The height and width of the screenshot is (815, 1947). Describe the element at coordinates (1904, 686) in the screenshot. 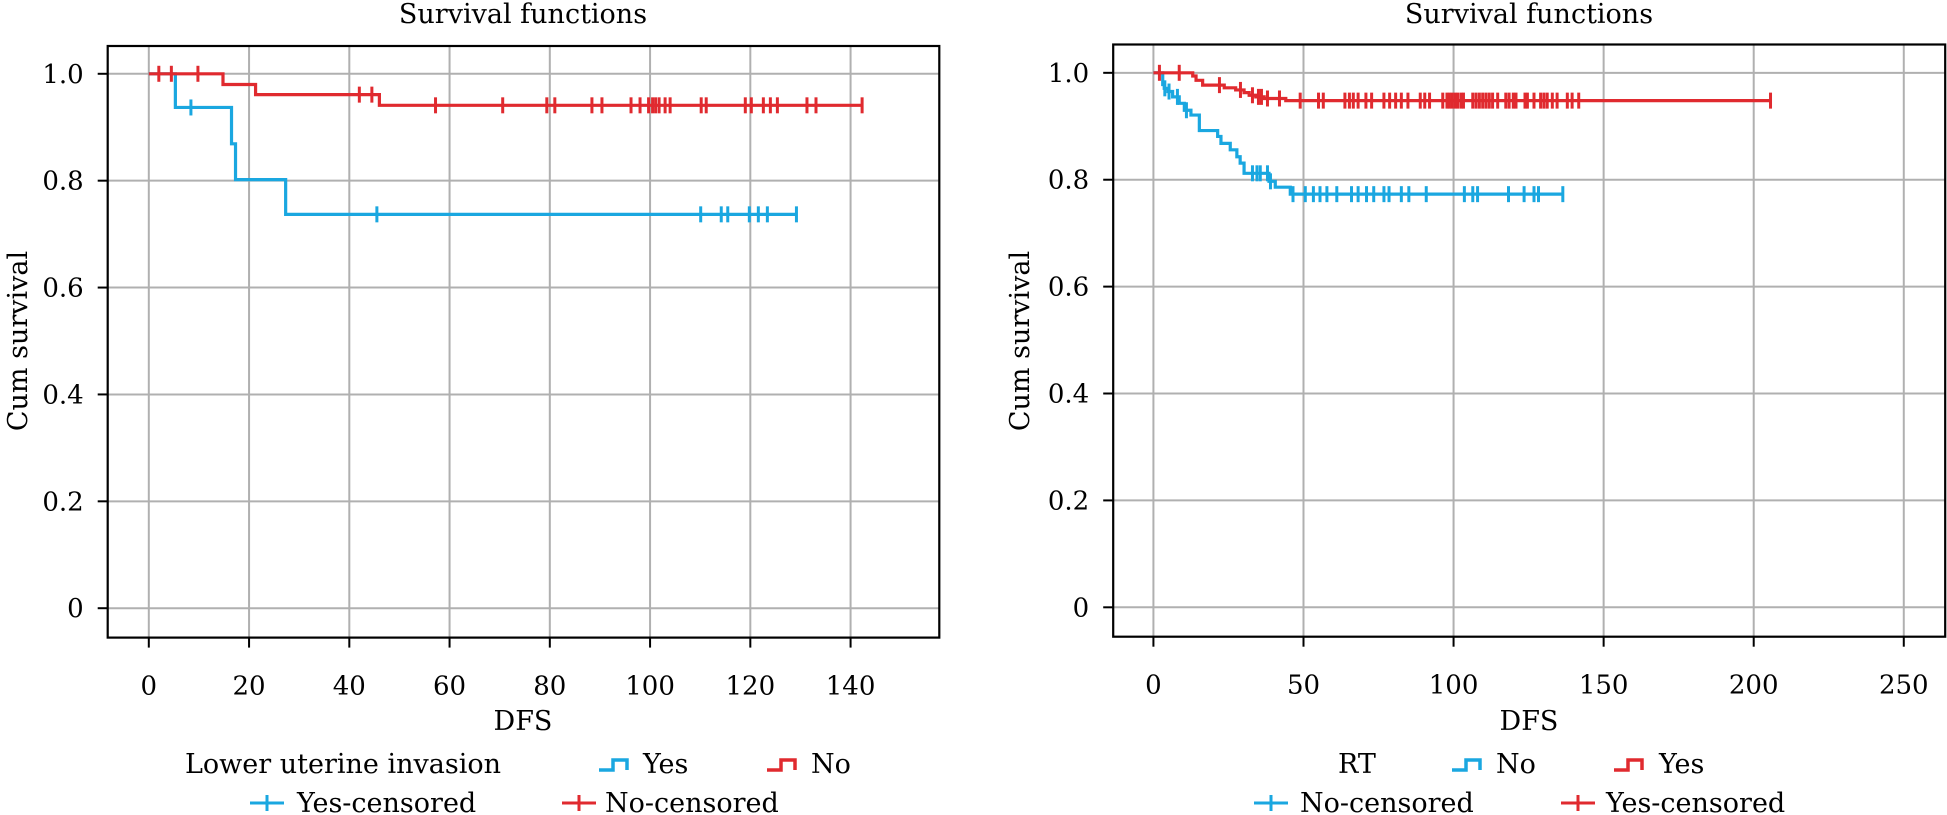

I see `x-tick-label: 250` at that location.